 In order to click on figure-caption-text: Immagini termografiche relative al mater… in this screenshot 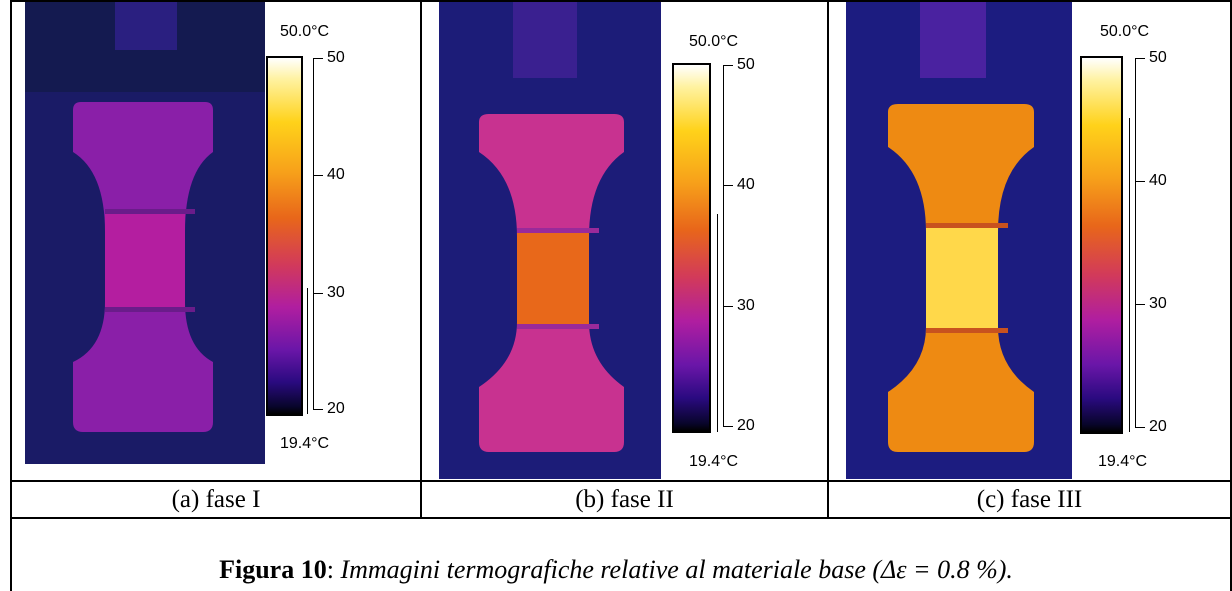, I will do `click(676, 569)`.